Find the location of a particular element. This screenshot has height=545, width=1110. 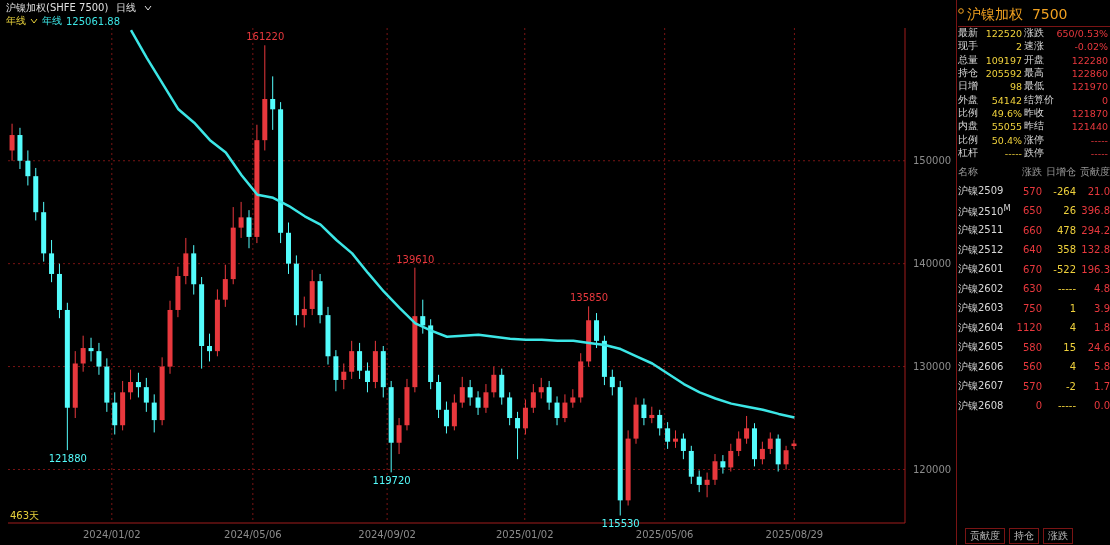

text: 昨结 is located at coordinates (1034, 127).